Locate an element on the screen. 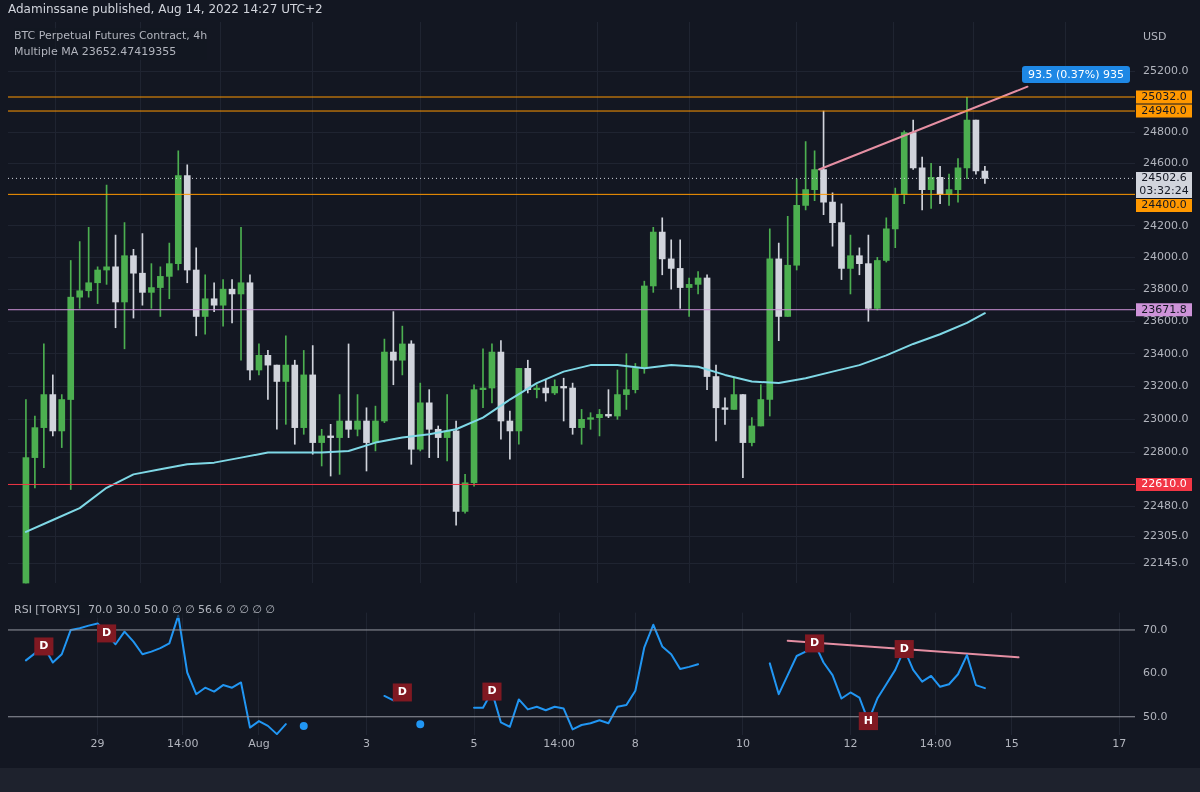 The image size is (1200, 792). x-tick-label: 29 is located at coordinates (97, 744).